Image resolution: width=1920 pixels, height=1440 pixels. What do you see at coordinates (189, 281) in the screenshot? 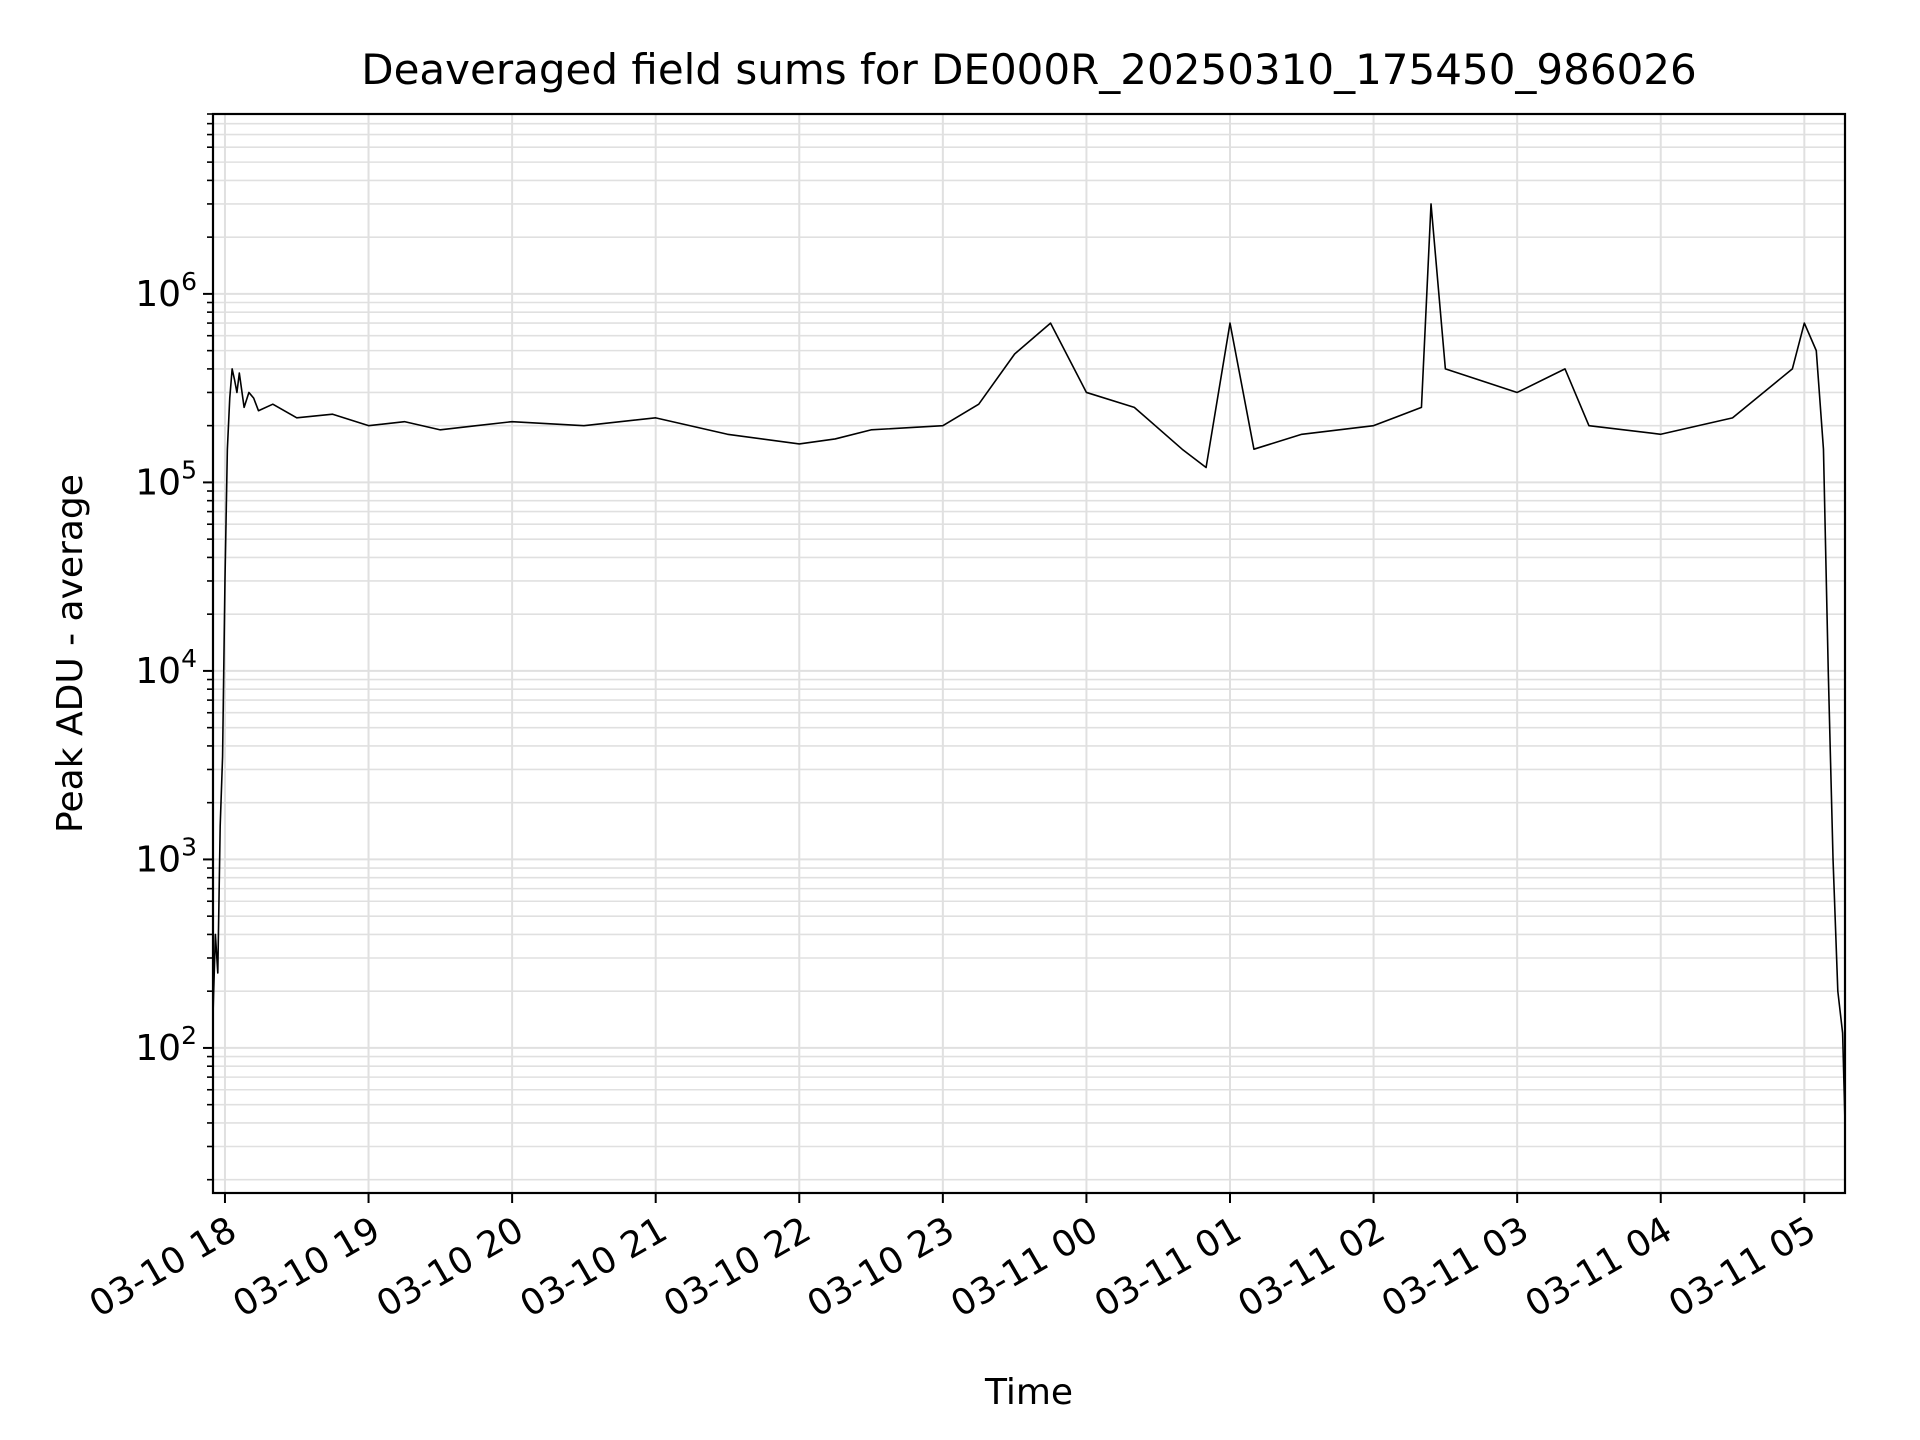
I see `y-tick-label-exponent: 6` at bounding box center [189, 281].